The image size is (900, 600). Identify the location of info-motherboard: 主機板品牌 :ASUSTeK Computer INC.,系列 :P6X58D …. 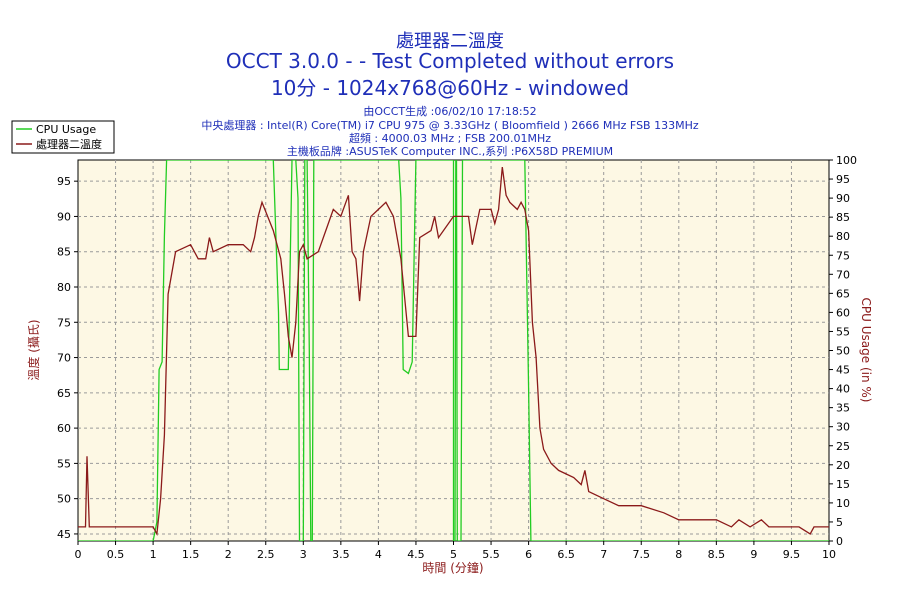
(450, 151).